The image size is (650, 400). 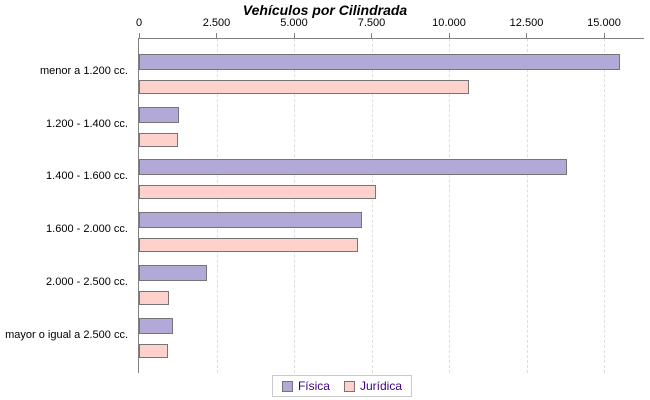 I want to click on category-label: 1.400 - 1.600 cc., so click(x=87, y=176).